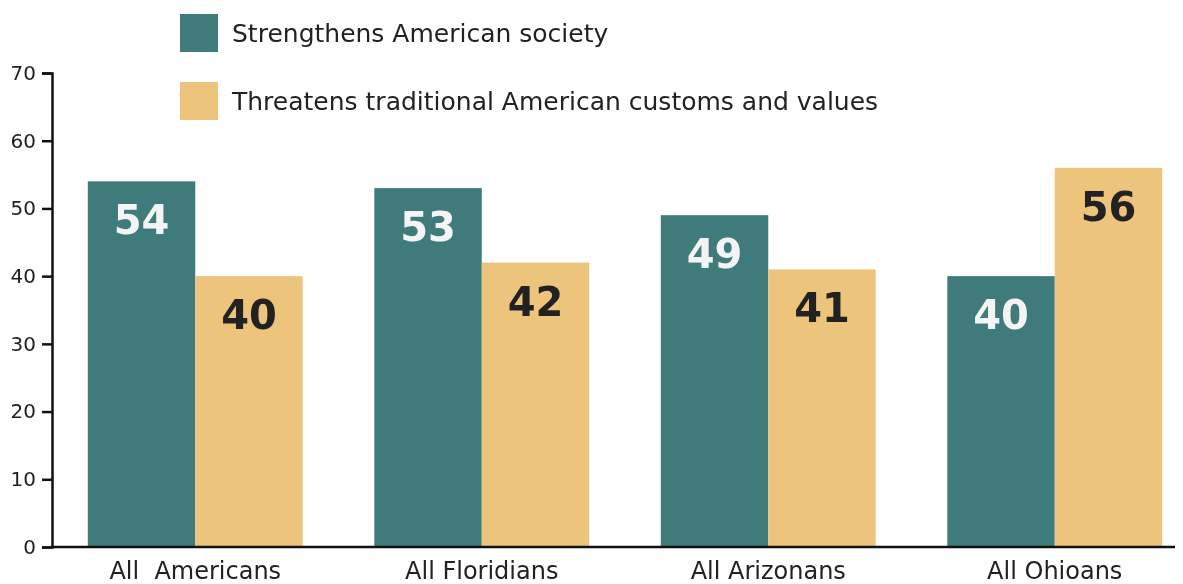 This screenshot has height=584, width=1183. Describe the element at coordinates (195, 570) in the screenshot. I see `x-tick-label: All Americans` at that location.